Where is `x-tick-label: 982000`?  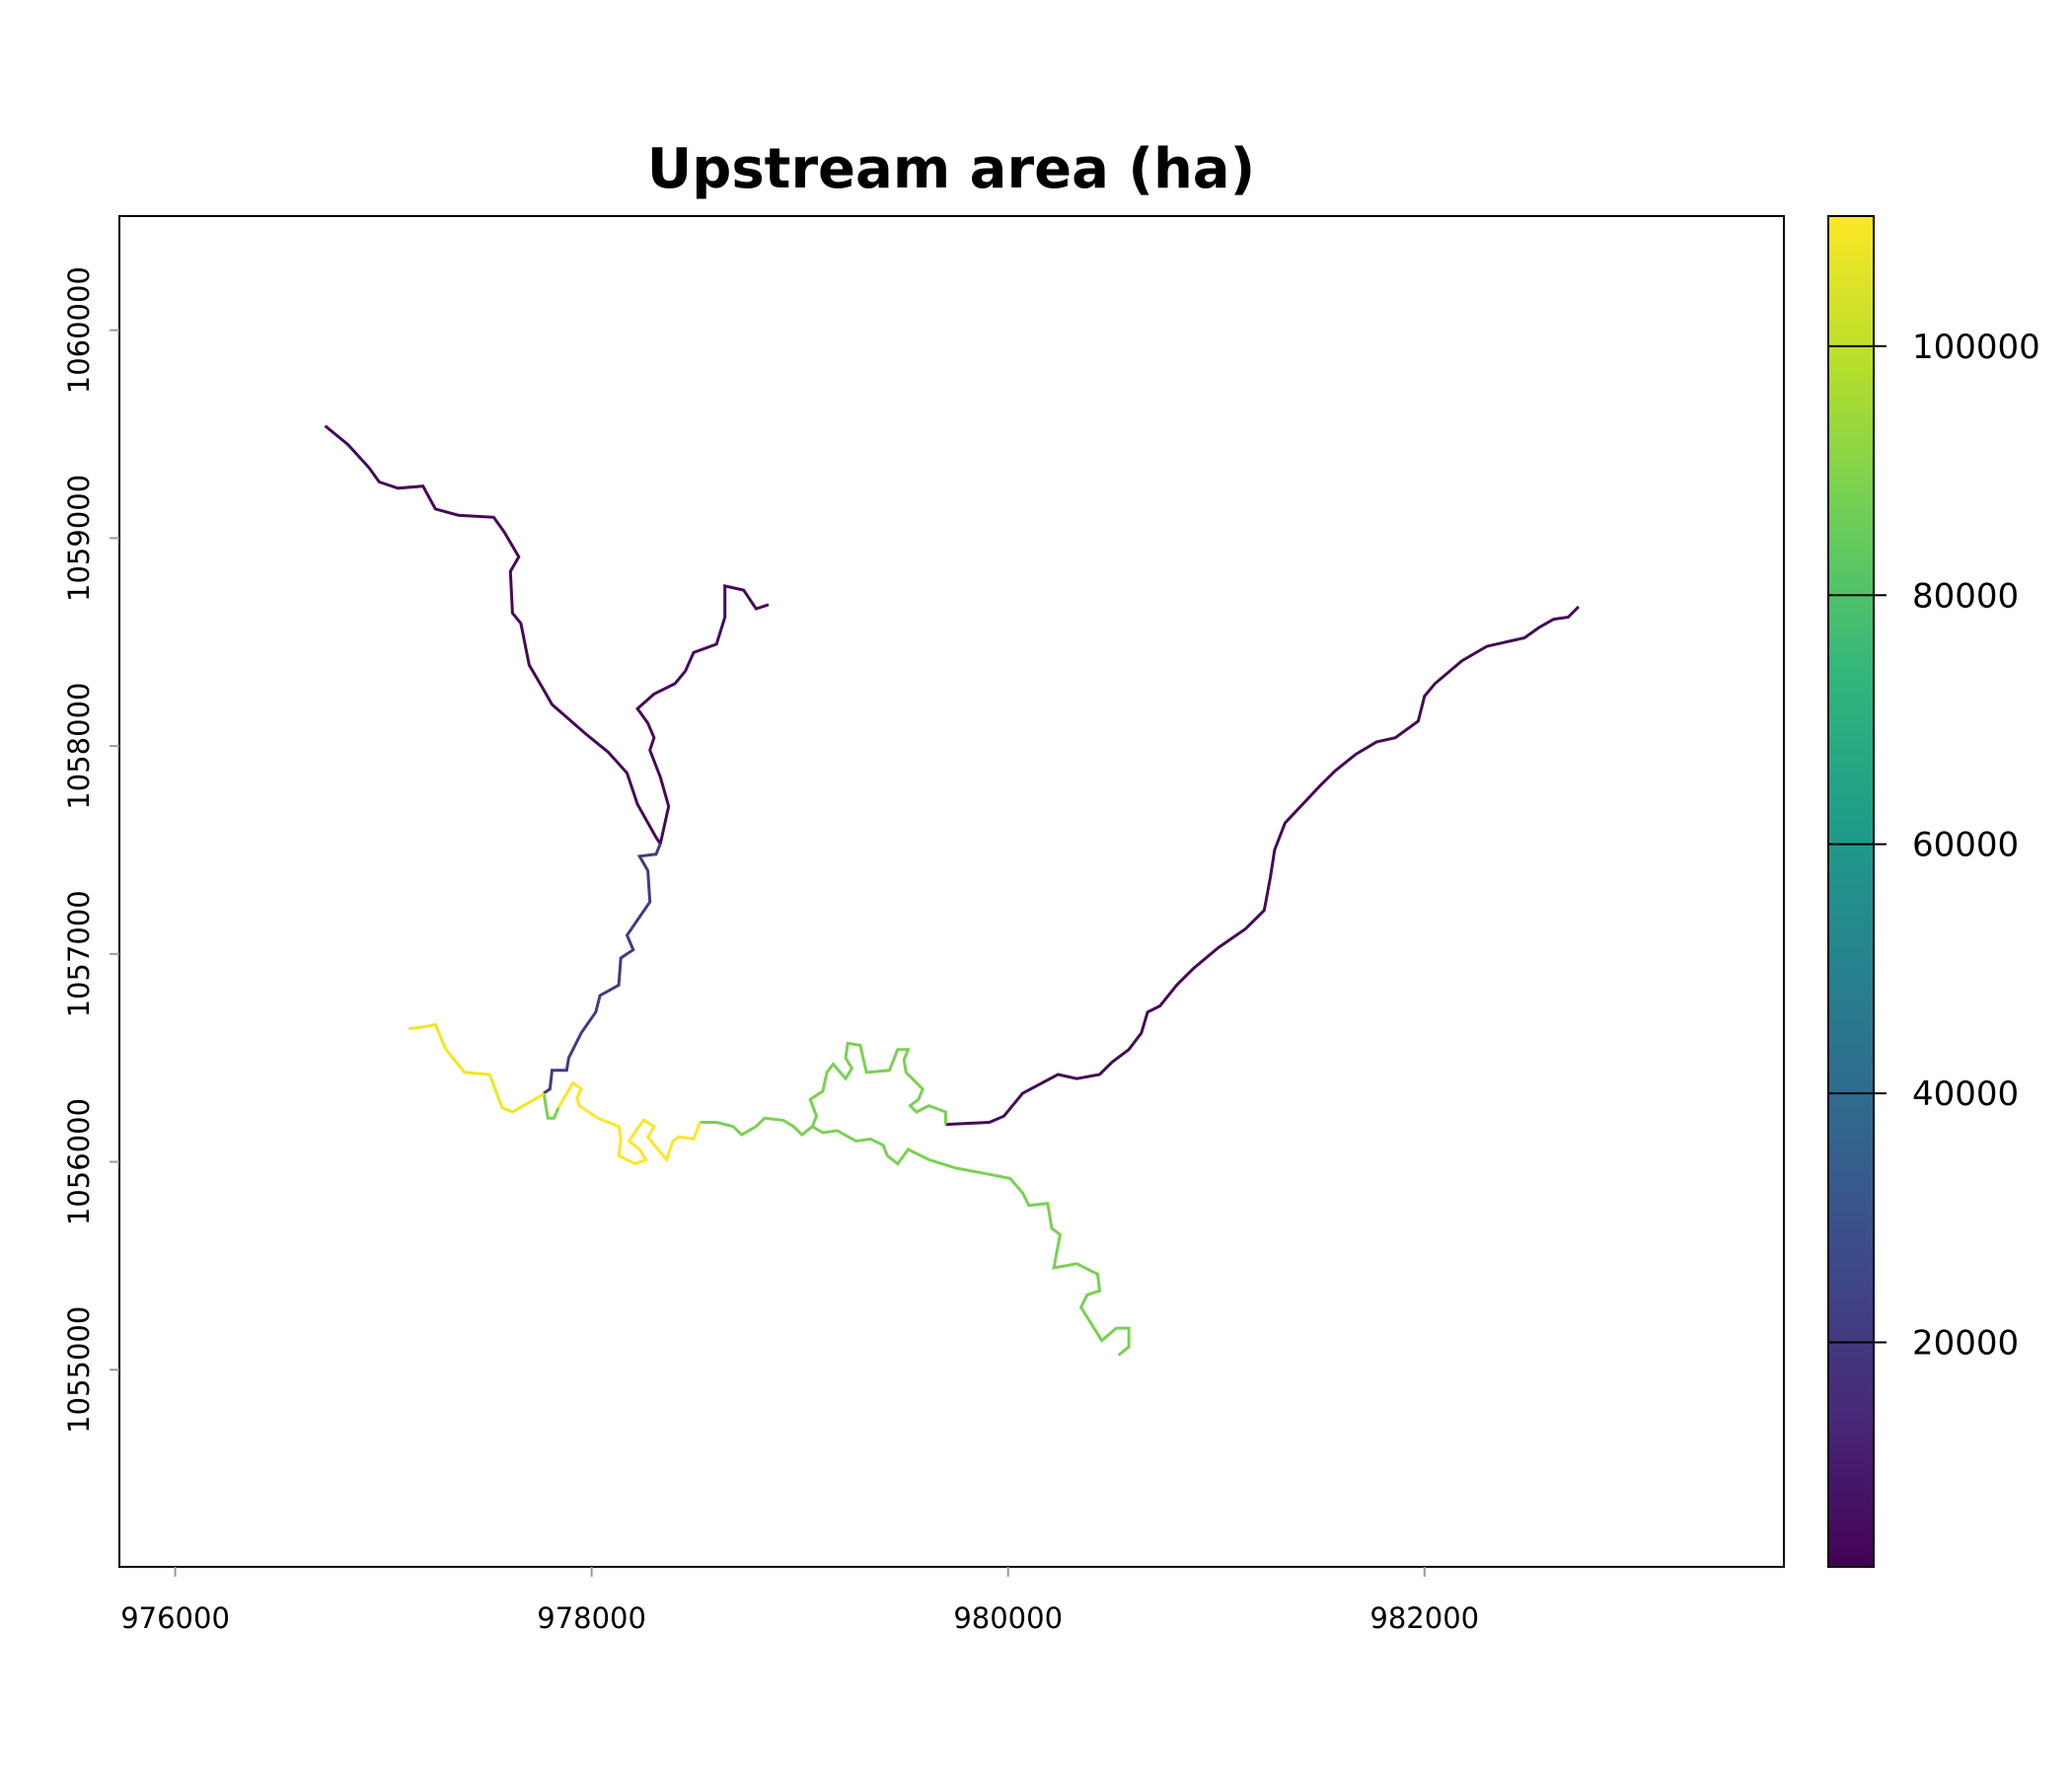
x-tick-label: 982000 is located at coordinates (1424, 1618).